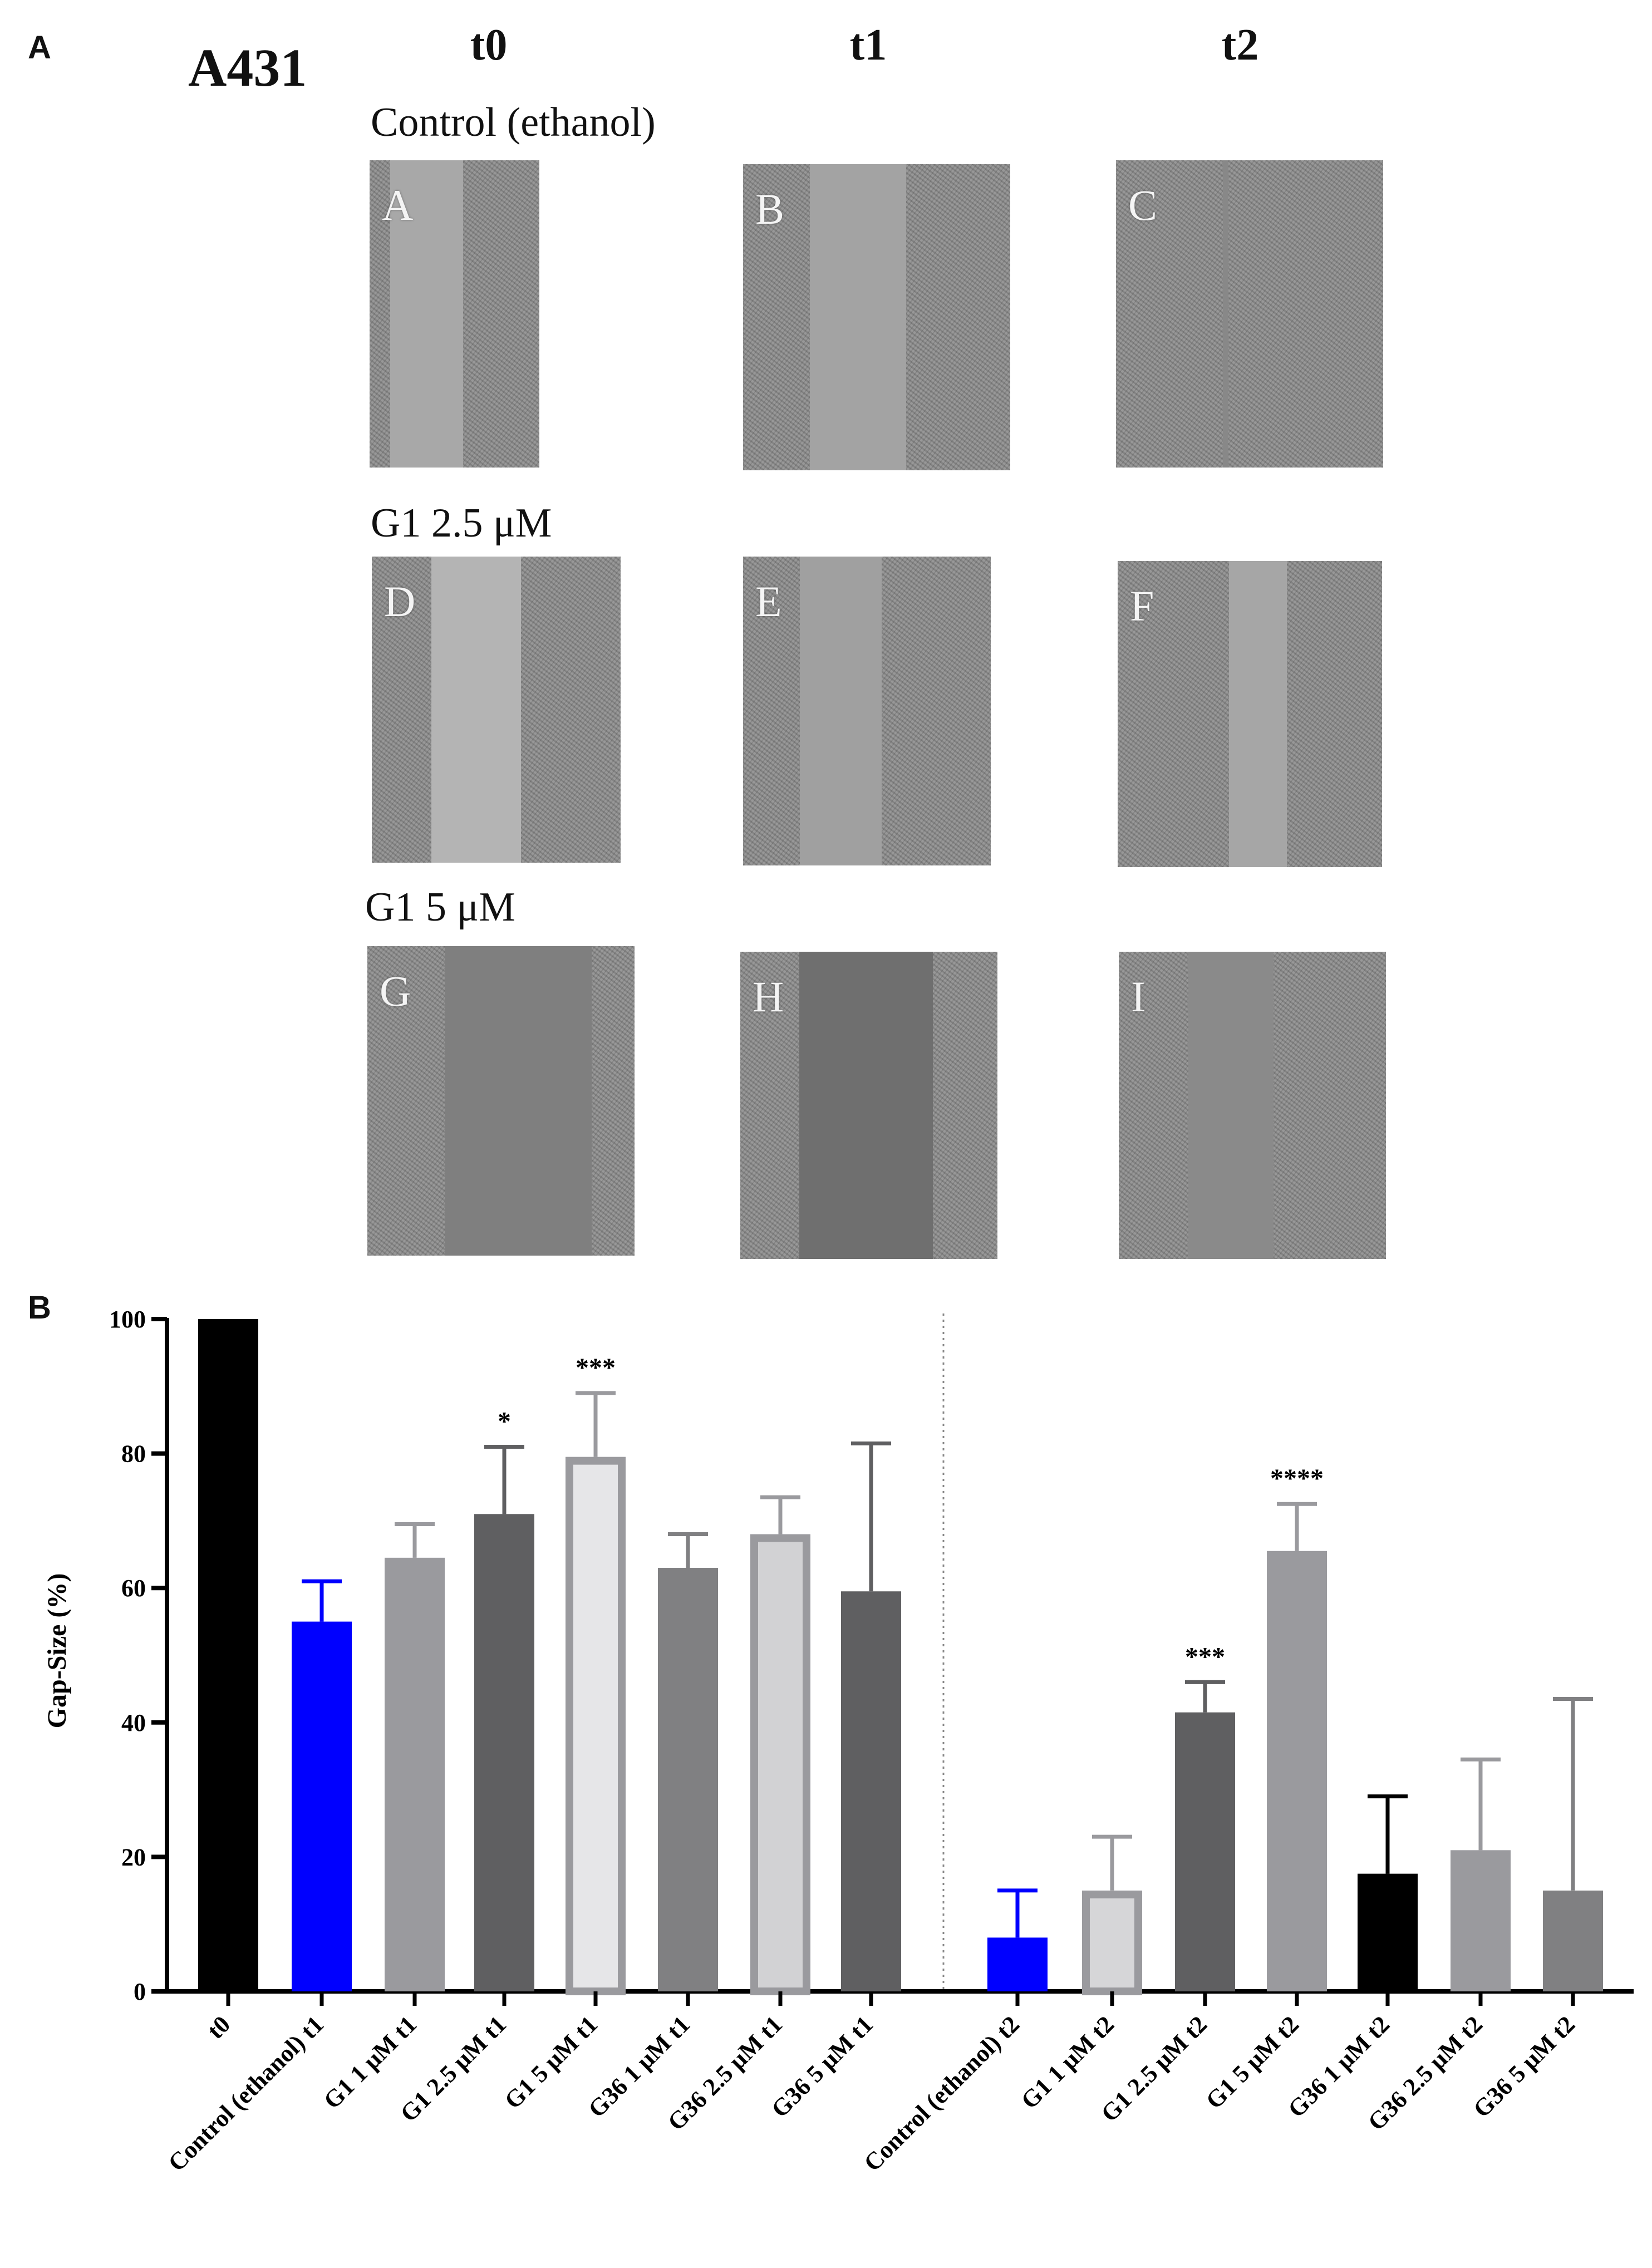 Image resolution: width=1652 pixels, height=2268 pixels. What do you see at coordinates (398, 205) in the screenshot?
I see `micrograph-label: A` at bounding box center [398, 205].